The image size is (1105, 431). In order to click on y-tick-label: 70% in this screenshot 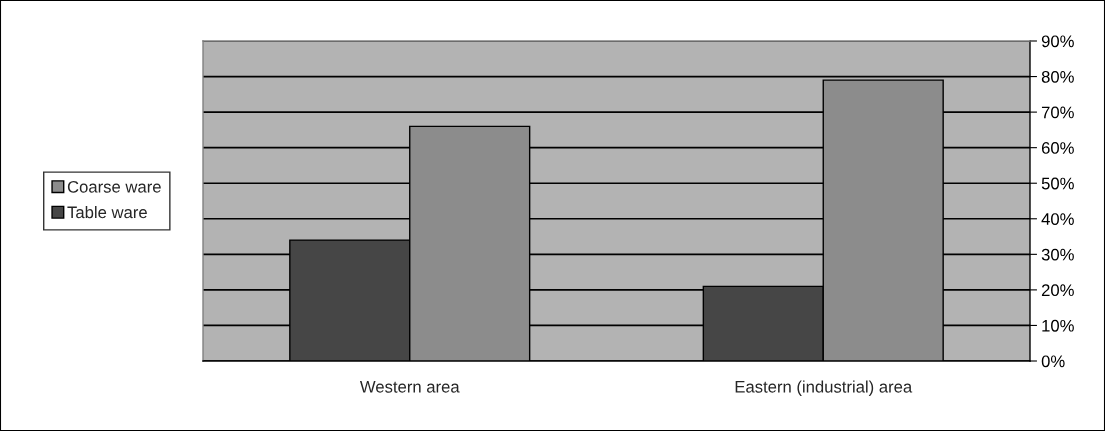, I will do `click(1057, 112)`.